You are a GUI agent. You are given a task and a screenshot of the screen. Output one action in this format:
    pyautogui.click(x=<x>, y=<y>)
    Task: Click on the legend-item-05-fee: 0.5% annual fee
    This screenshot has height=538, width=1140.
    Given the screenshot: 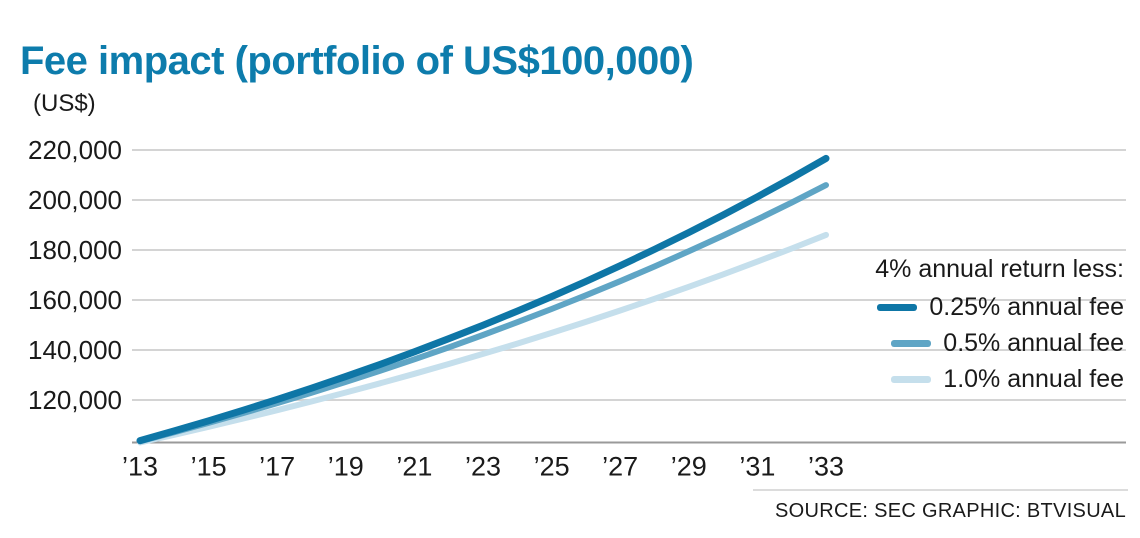 What is the action you would take?
    pyautogui.click(x=1007, y=343)
    